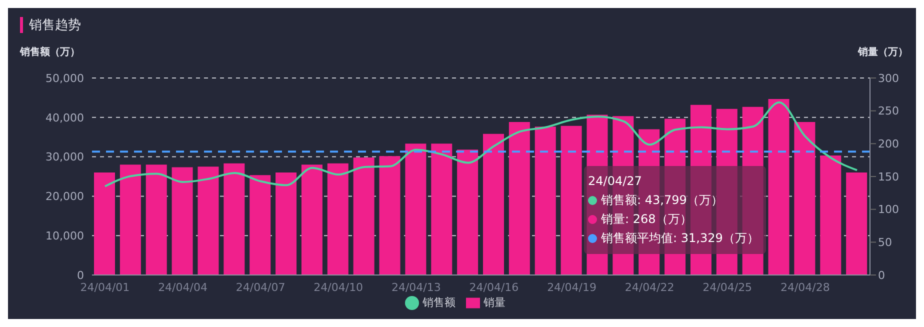 Image resolution: width=924 pixels, height=327 pixels. What do you see at coordinates (680, 238) in the screenshot?
I see `annotation: 销售额平均值: 31,329（万）` at bounding box center [680, 238].